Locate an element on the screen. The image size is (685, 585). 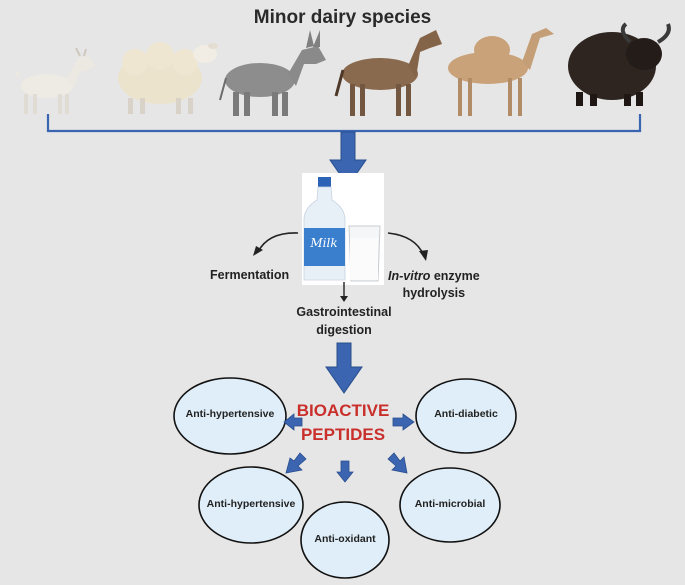
effect-node-anti-diabetic is located at coordinates (466, 416).